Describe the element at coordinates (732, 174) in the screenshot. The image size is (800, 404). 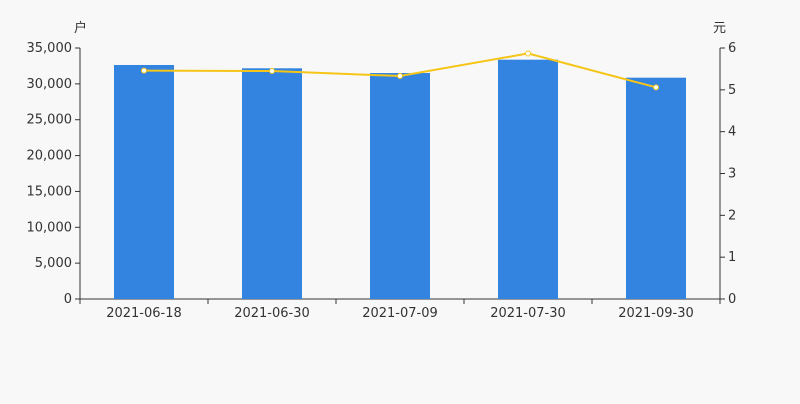
I see `right-tick-label: 3` at that location.